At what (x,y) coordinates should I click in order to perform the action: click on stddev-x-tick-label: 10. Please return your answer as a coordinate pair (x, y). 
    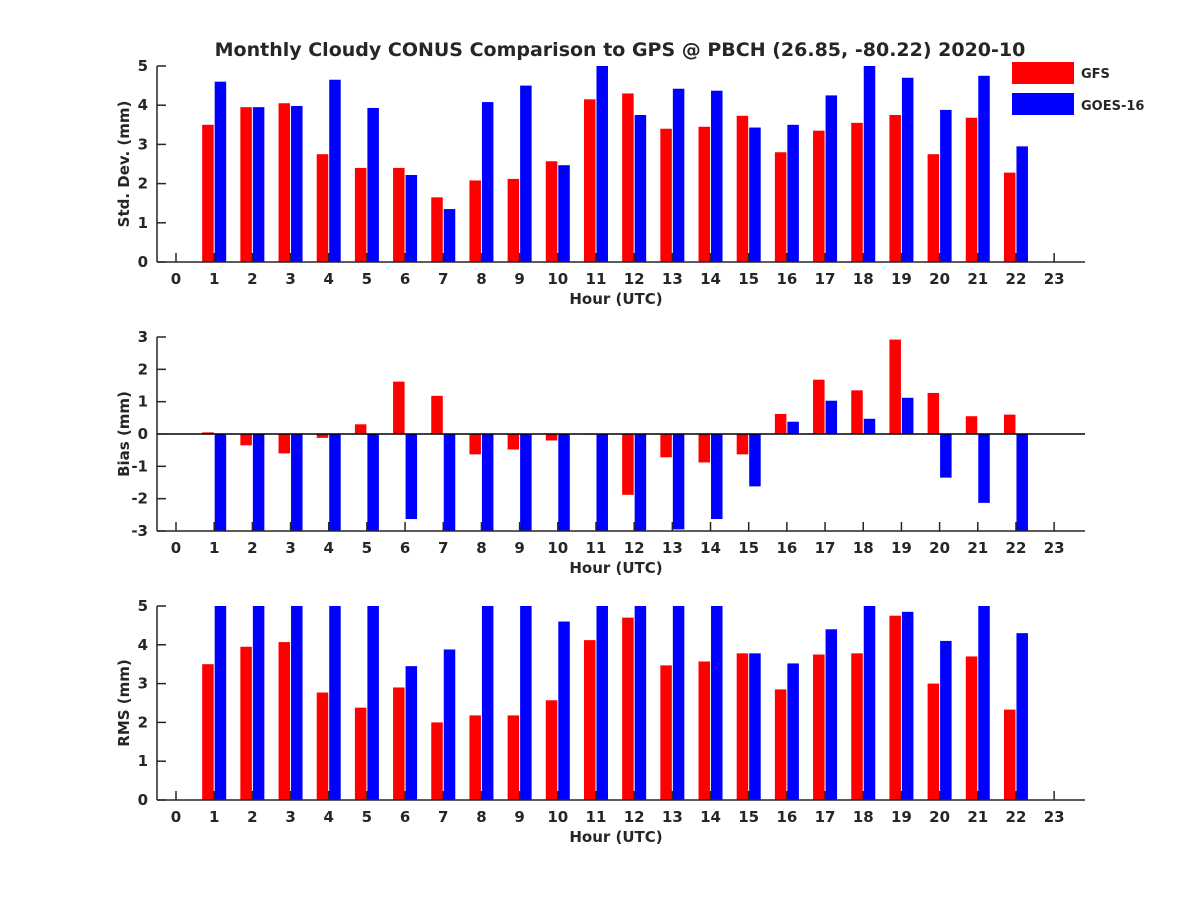
    Looking at the image, I should click on (557, 279).